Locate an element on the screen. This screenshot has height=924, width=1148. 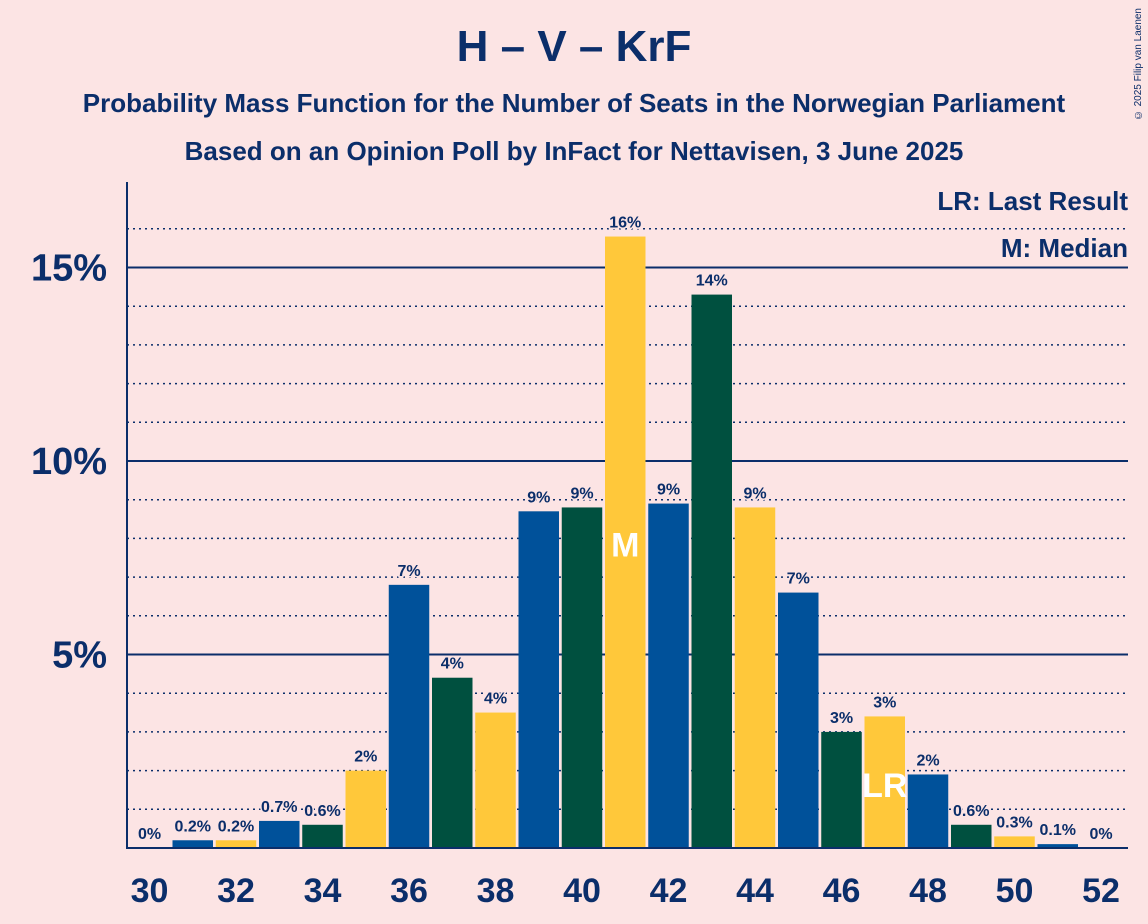
value-label-45: 7% is located at coordinates (798, 579).